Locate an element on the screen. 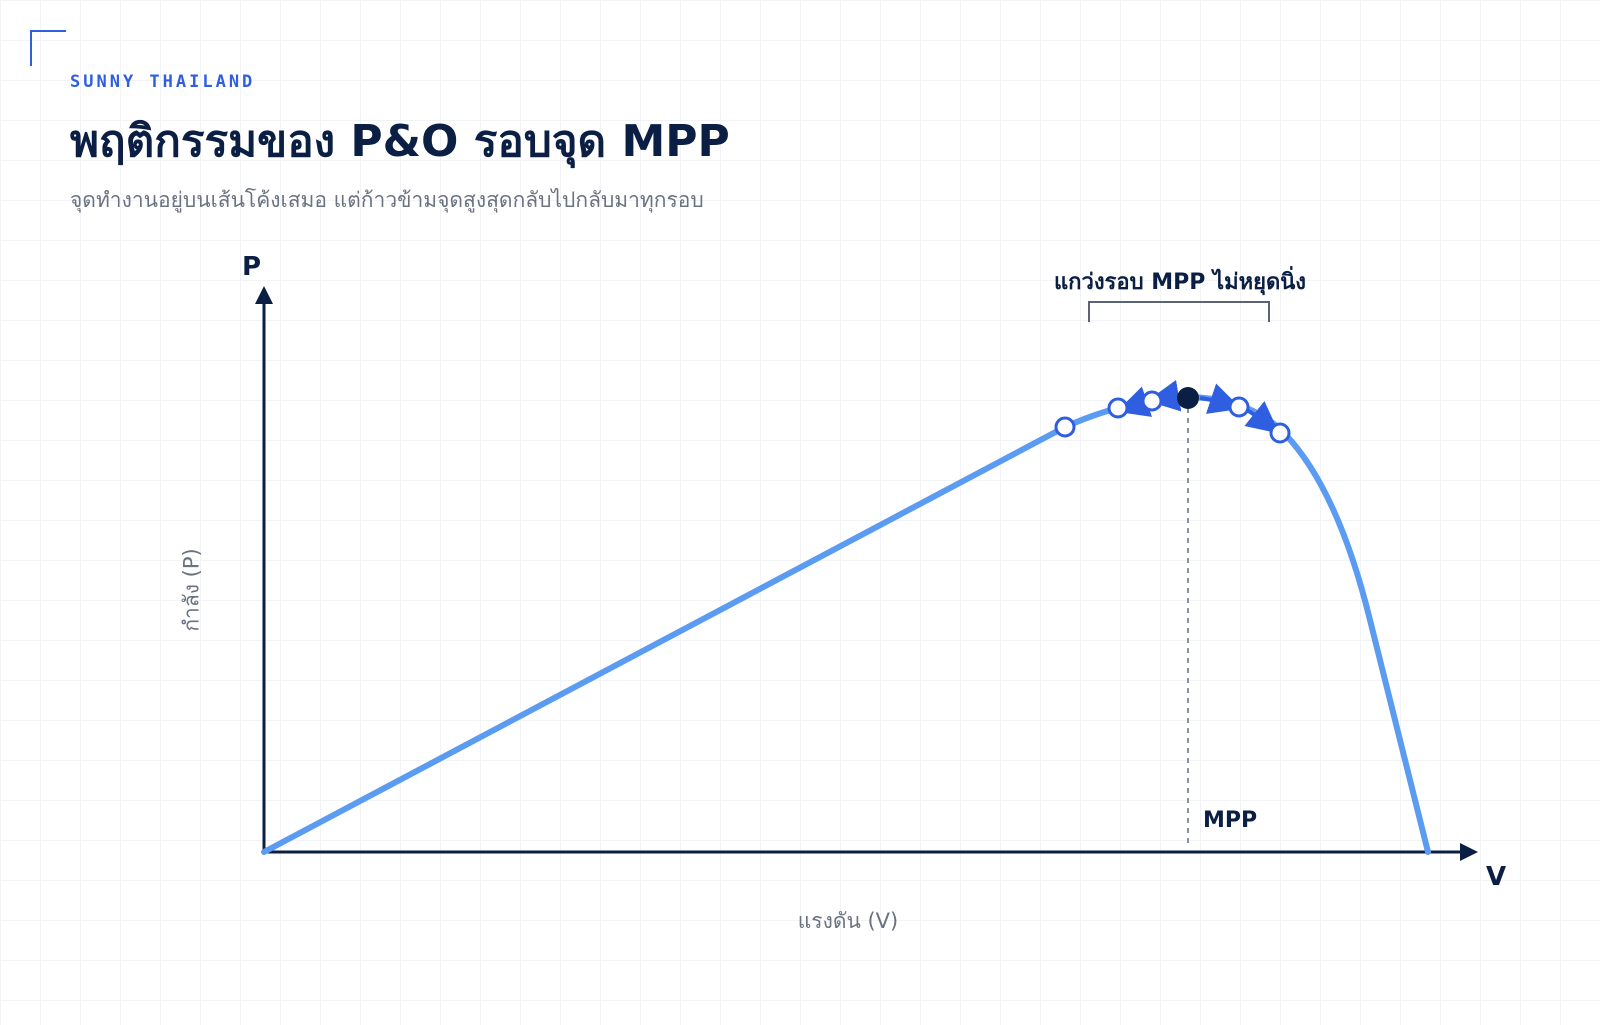  mpp-point is located at coordinates (1188, 398).